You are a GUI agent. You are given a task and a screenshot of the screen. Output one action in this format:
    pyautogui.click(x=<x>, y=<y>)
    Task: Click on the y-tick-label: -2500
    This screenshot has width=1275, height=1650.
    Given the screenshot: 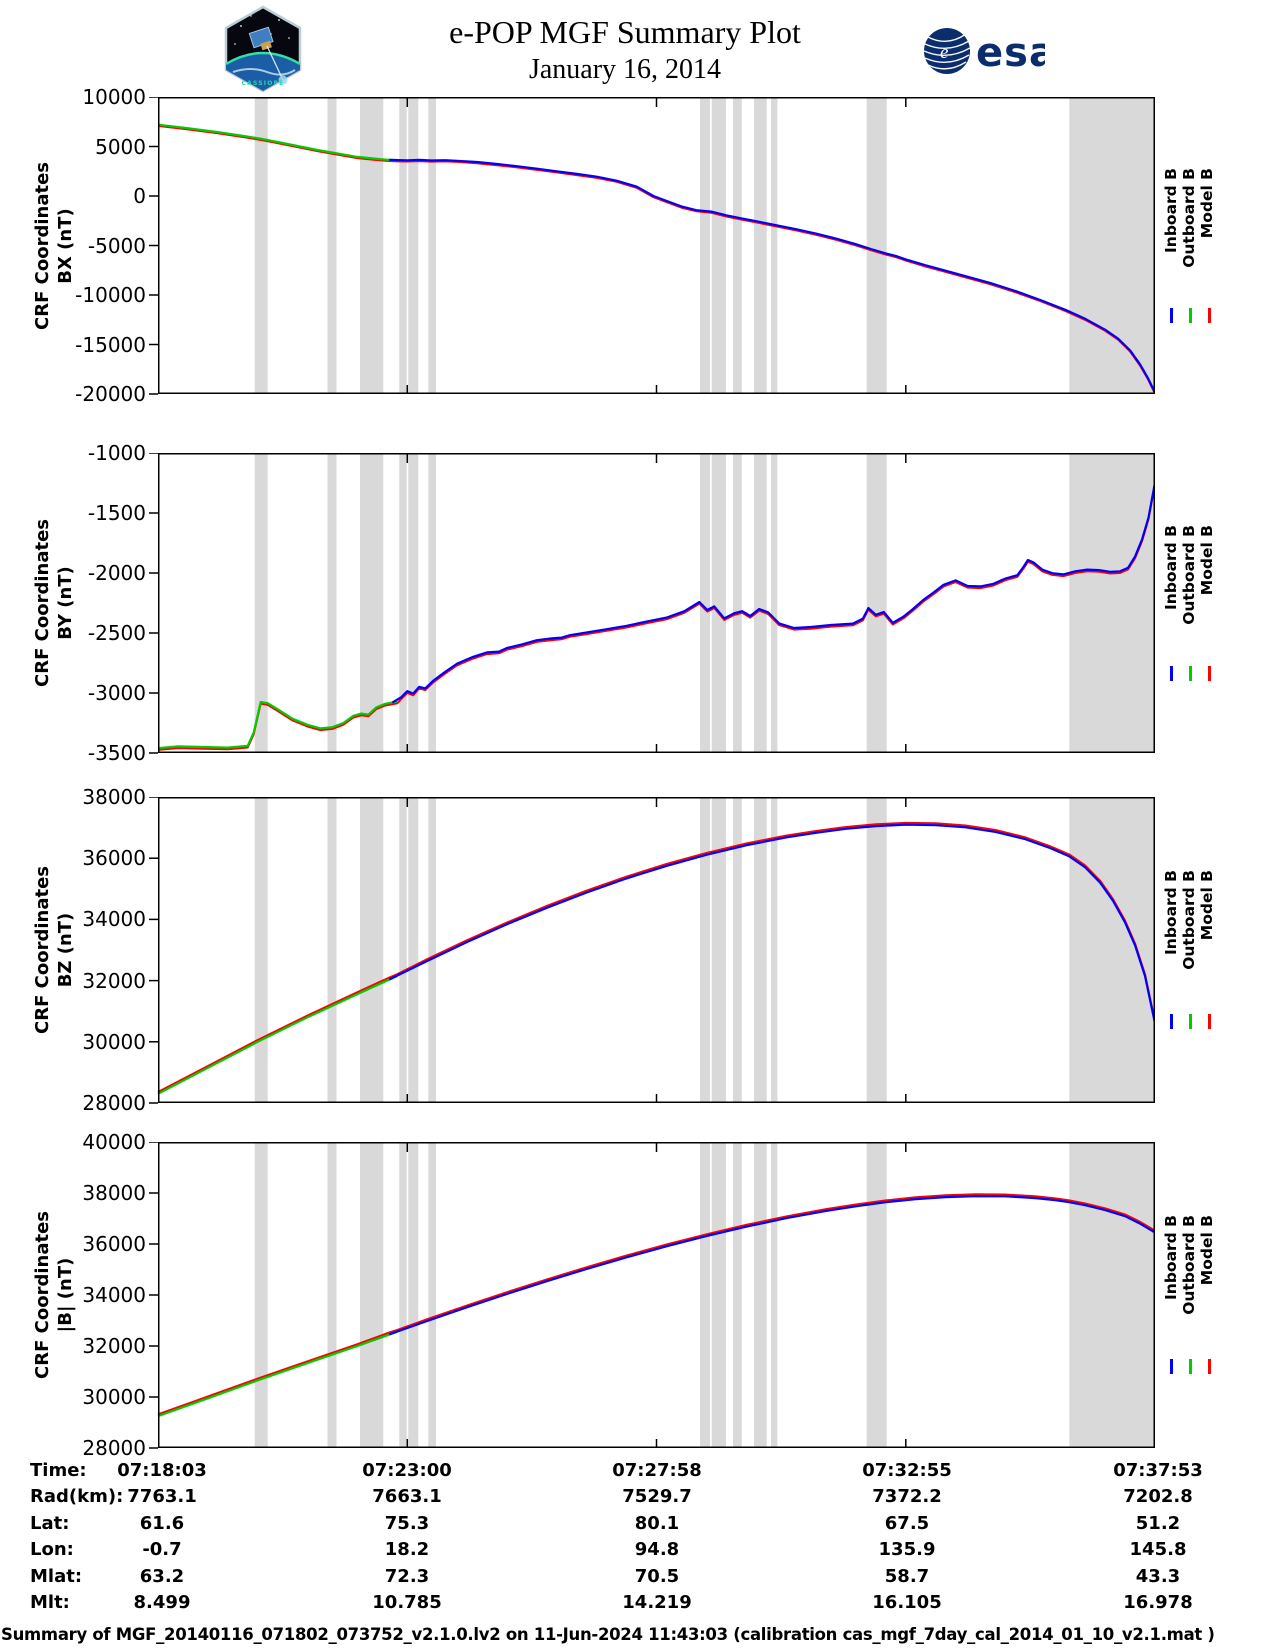 What is the action you would take?
    pyautogui.click(x=116, y=633)
    